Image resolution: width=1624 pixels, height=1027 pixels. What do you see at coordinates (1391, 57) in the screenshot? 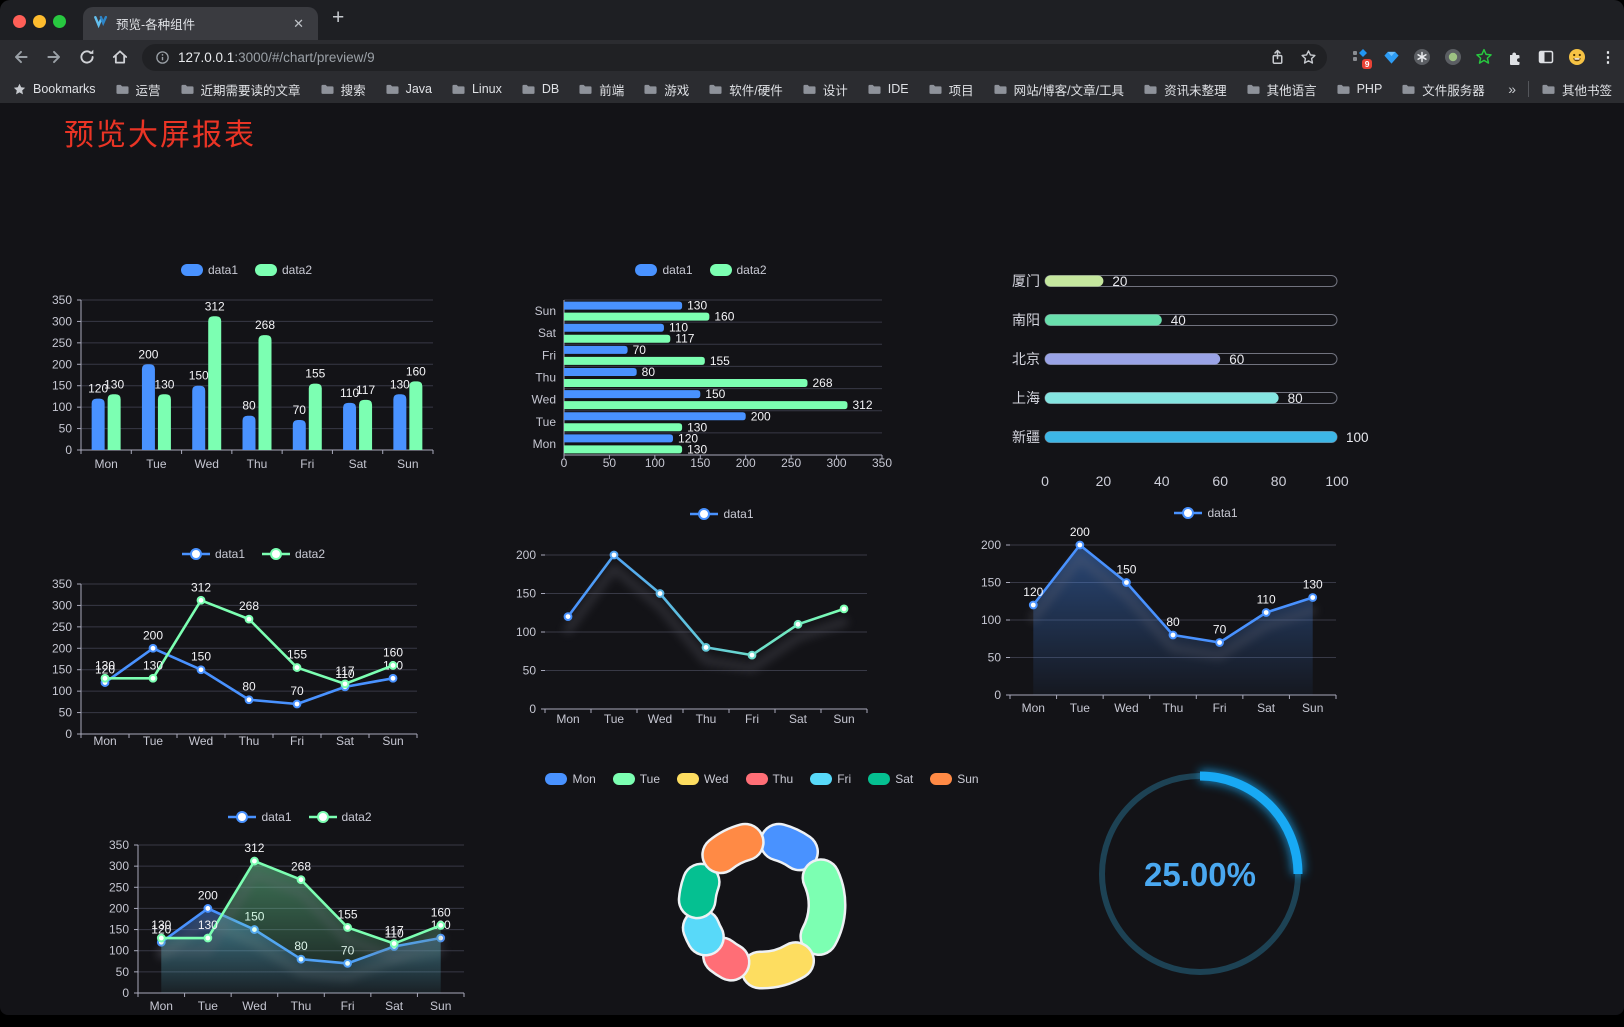
I see `extension-gem-icon` at bounding box center [1391, 57].